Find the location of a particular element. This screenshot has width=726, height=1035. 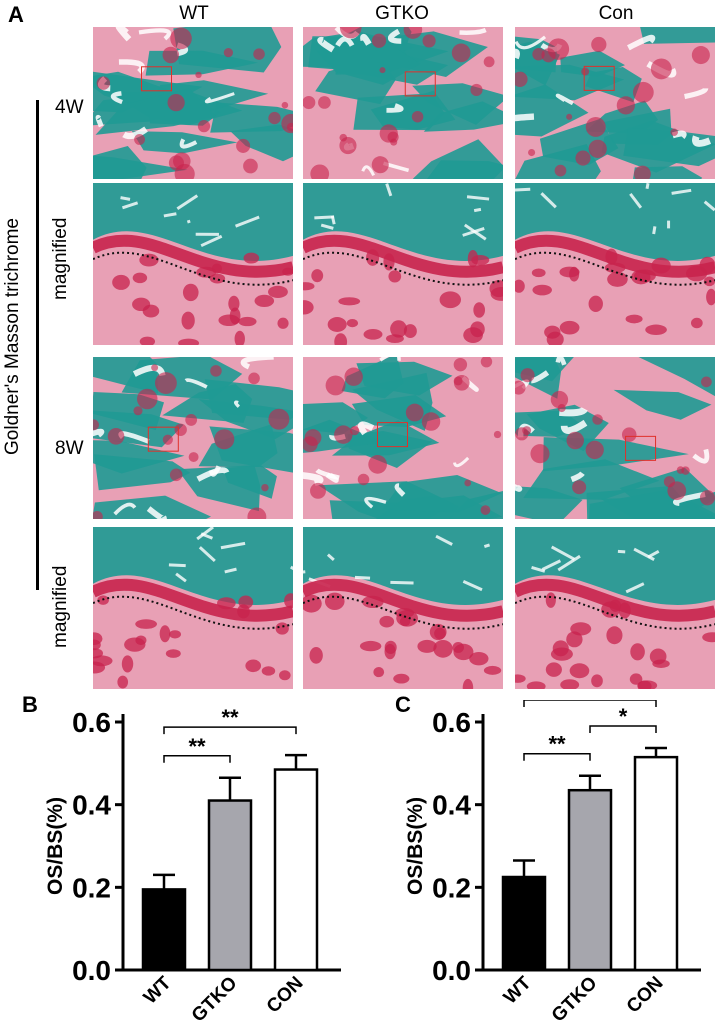

micrograph-4w-con is located at coordinates (615, 103).